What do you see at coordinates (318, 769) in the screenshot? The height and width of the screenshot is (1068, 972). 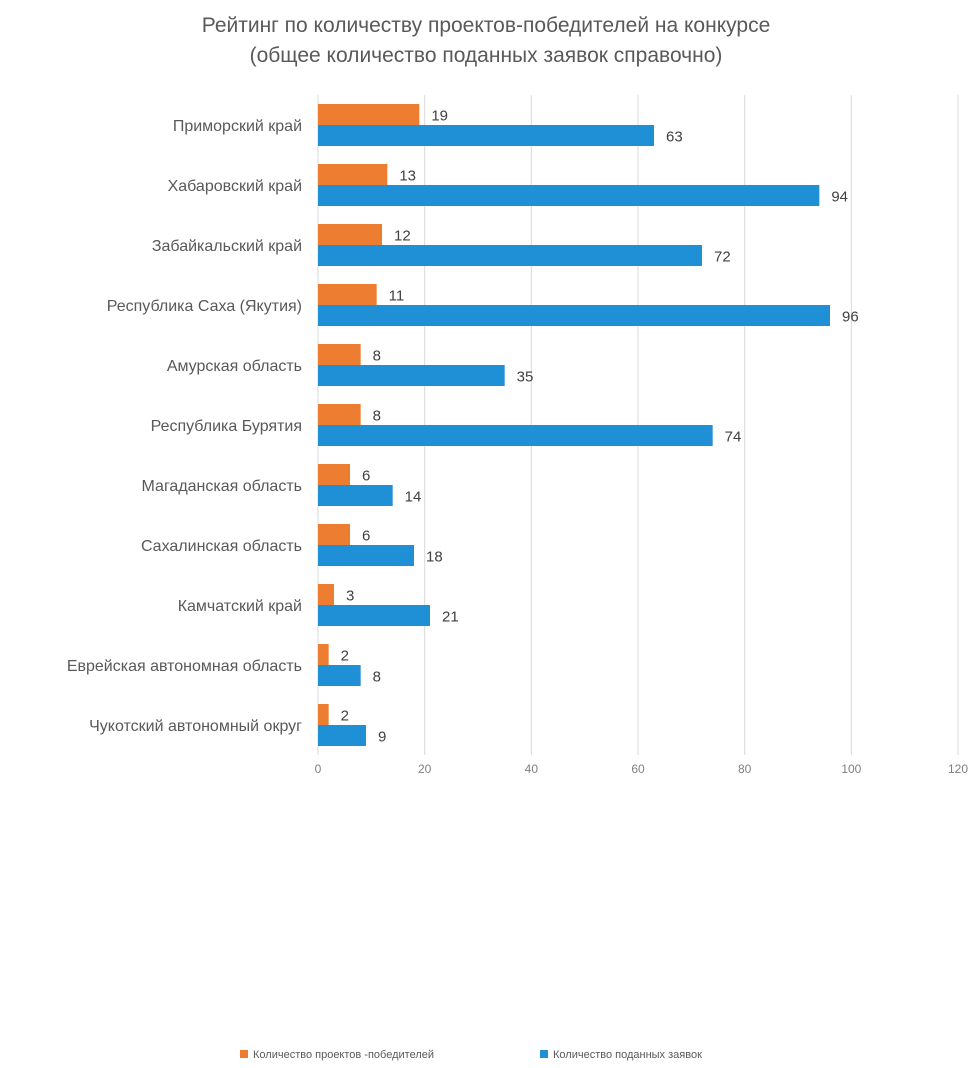 I see `x-tick-label: 0` at bounding box center [318, 769].